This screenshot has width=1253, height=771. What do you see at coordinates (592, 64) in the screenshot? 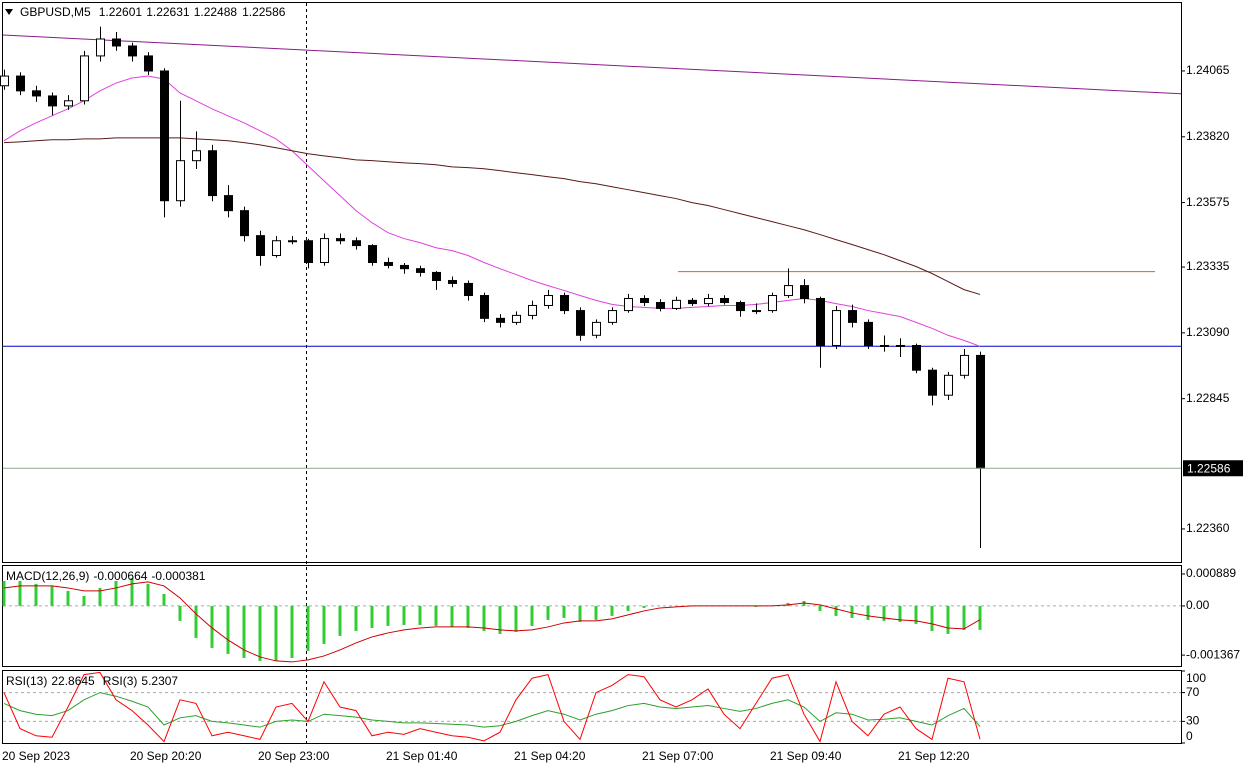
I see `trend-line` at bounding box center [592, 64].